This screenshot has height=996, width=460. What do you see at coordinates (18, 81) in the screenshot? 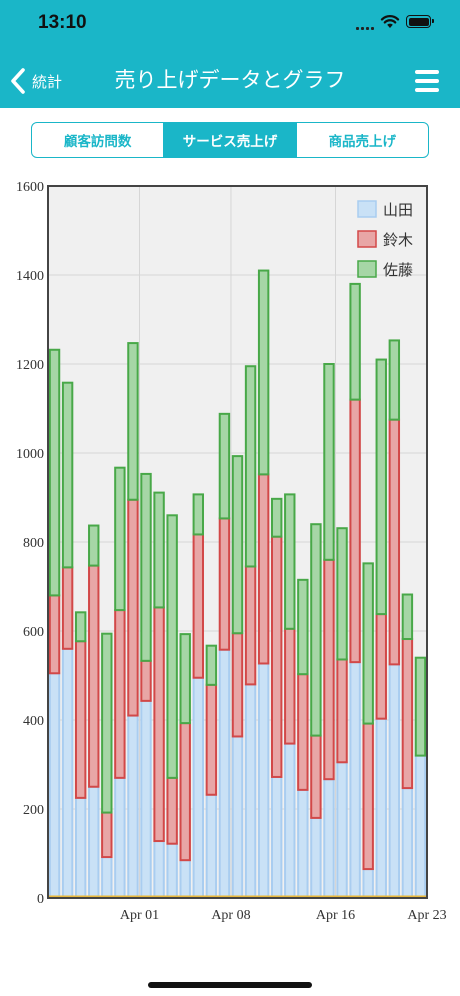
I see `chevron-left-icon` at bounding box center [18, 81].